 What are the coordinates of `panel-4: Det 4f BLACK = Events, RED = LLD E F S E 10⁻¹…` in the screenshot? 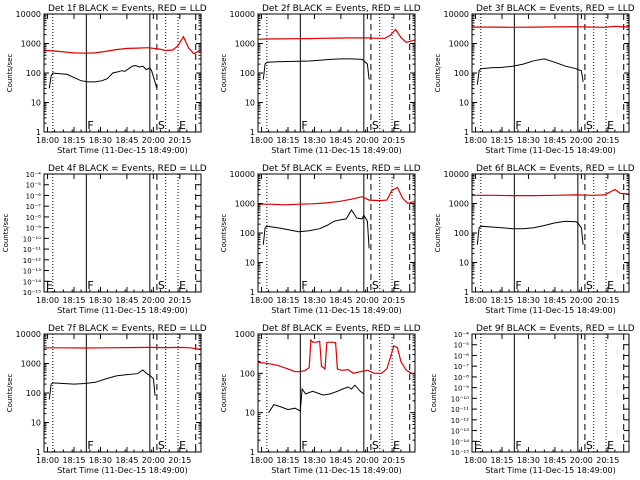 It's located at (104, 239).